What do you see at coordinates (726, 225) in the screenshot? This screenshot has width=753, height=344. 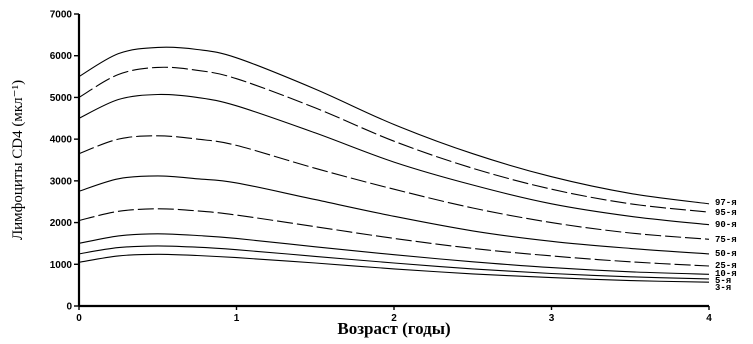 I see `series-label: 90-я` at bounding box center [726, 225].